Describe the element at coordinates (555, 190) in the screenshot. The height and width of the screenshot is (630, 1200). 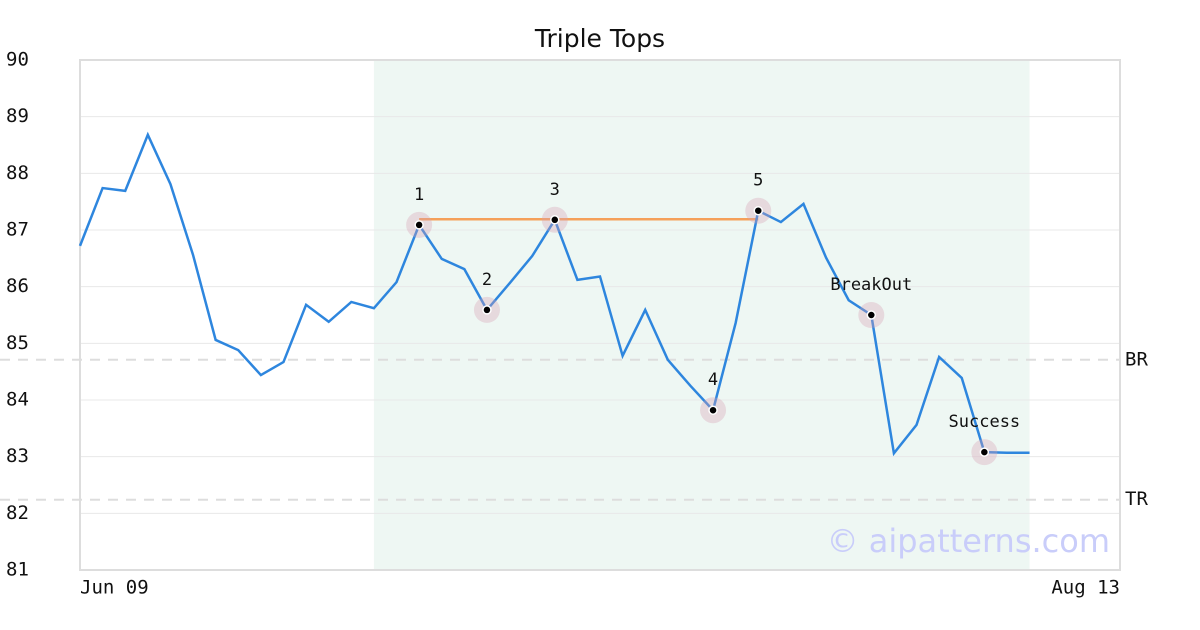
I see `annotation-label: 3` at that location.